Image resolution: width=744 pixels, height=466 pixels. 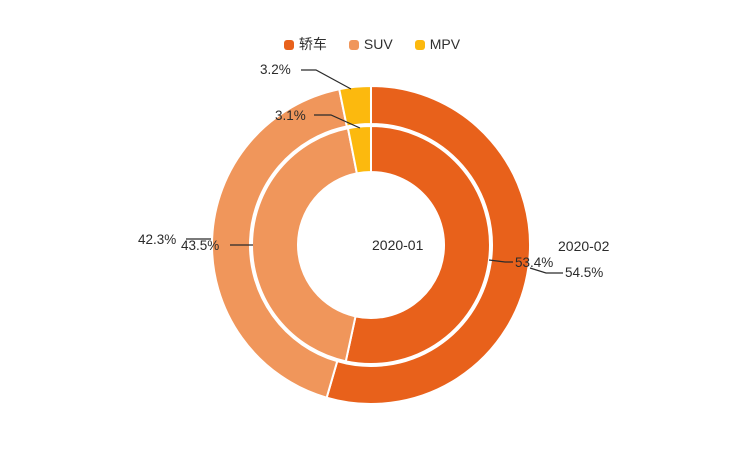 What do you see at coordinates (290, 115) in the screenshot?
I see `label-inner-mpv: 3.1%` at bounding box center [290, 115].